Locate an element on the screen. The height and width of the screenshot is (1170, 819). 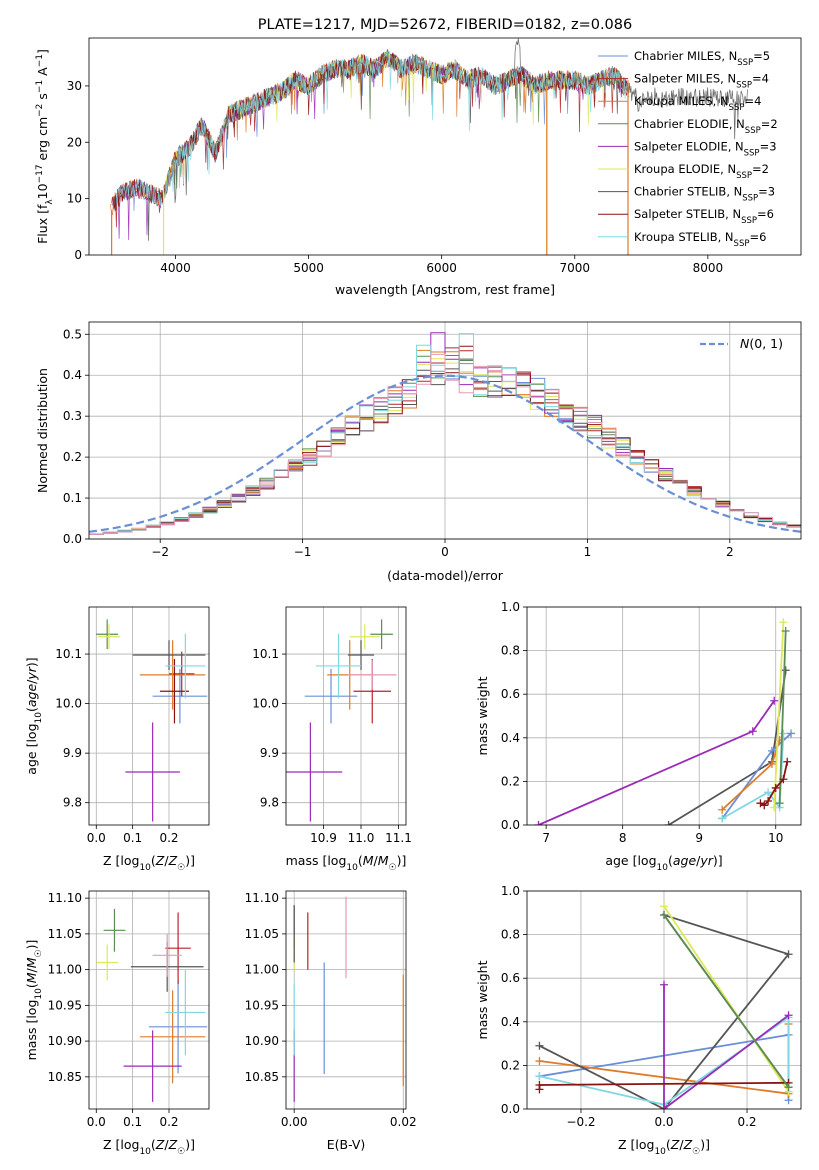
y-axis-label: mass weight is located at coordinates (482, 999).